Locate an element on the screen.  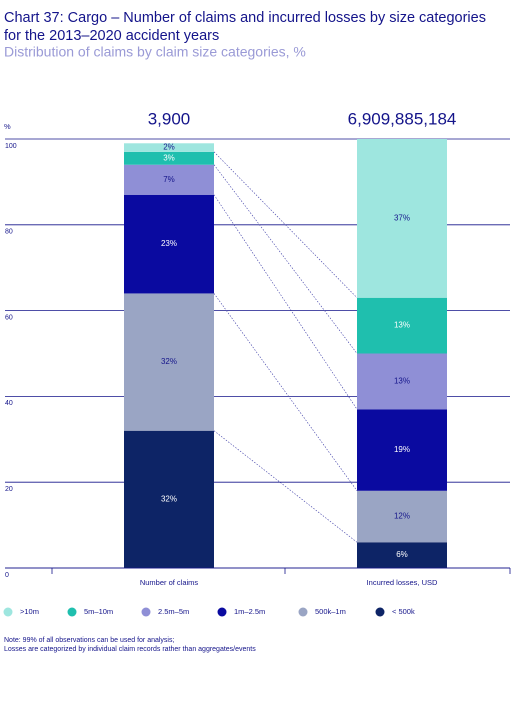
y-axis-label: % is located at coordinates (7, 126).